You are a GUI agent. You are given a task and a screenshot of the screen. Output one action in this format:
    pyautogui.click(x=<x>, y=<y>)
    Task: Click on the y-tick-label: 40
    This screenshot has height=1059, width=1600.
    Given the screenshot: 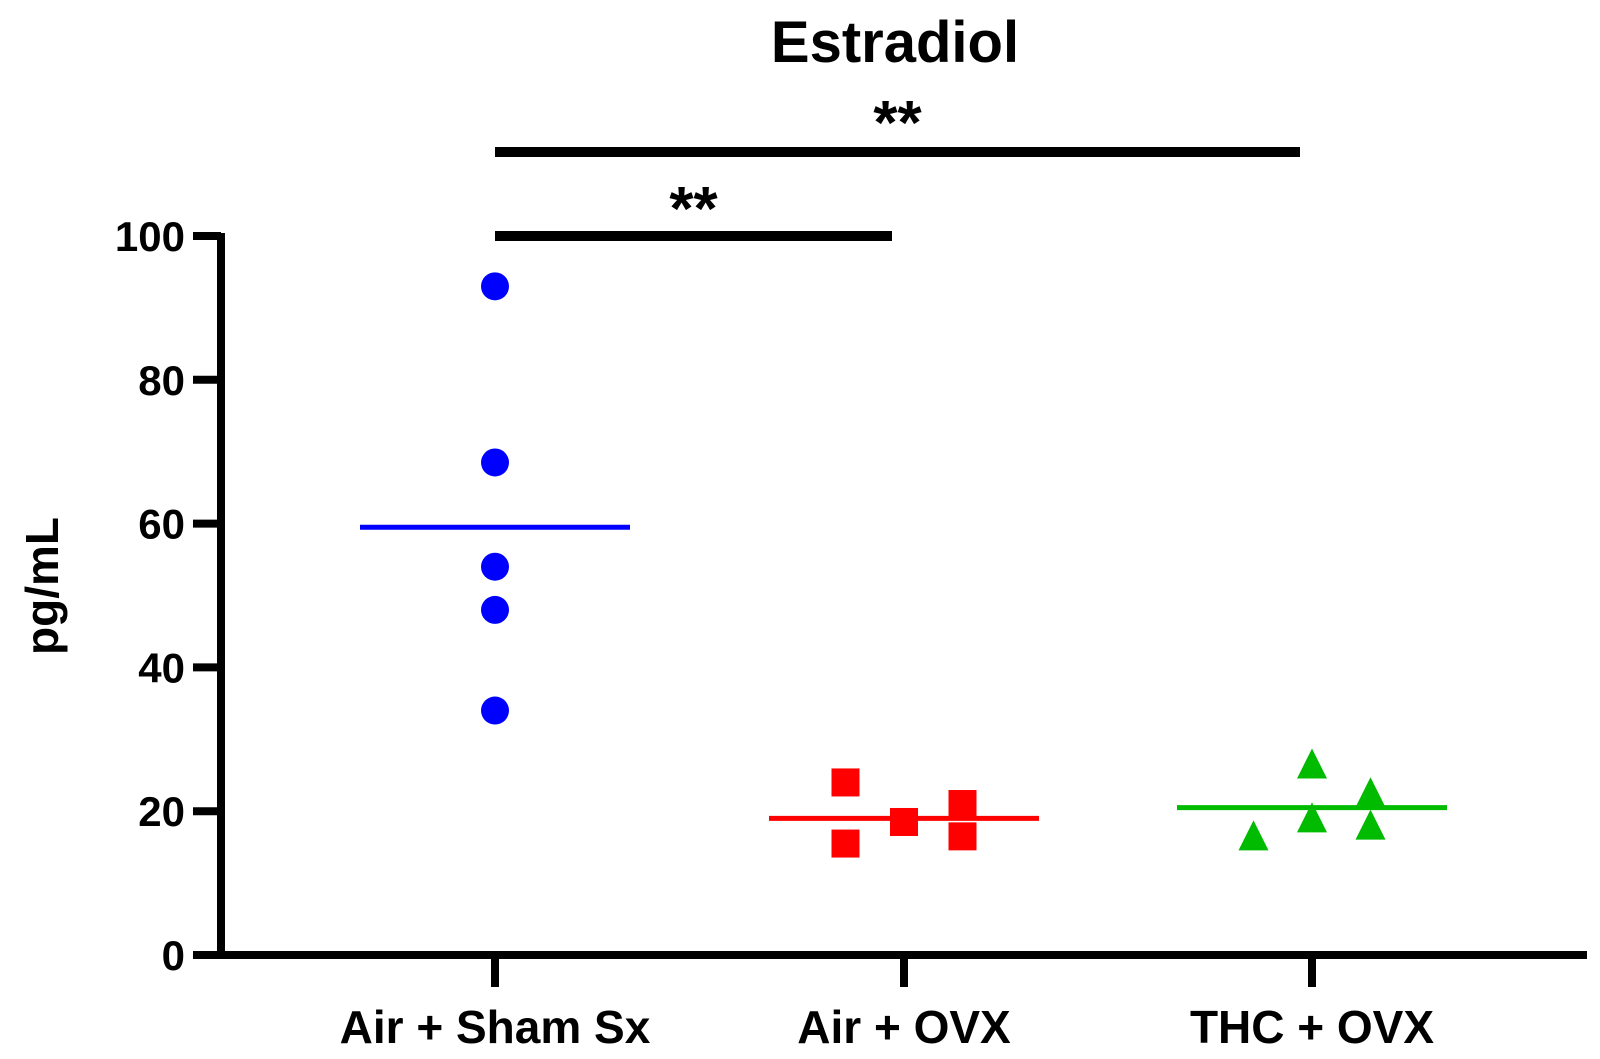 What is the action you would take?
    pyautogui.click(x=161, y=667)
    